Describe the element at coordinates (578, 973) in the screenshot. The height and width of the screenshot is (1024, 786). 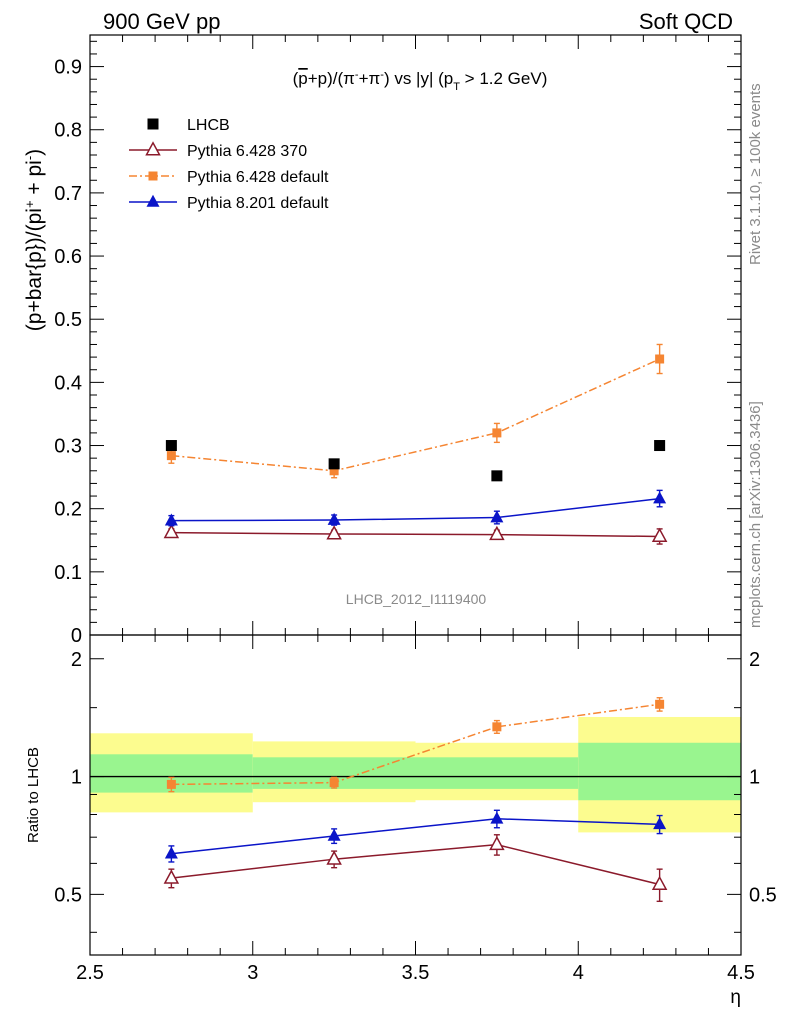
I see `x-tick-label: 4` at that location.